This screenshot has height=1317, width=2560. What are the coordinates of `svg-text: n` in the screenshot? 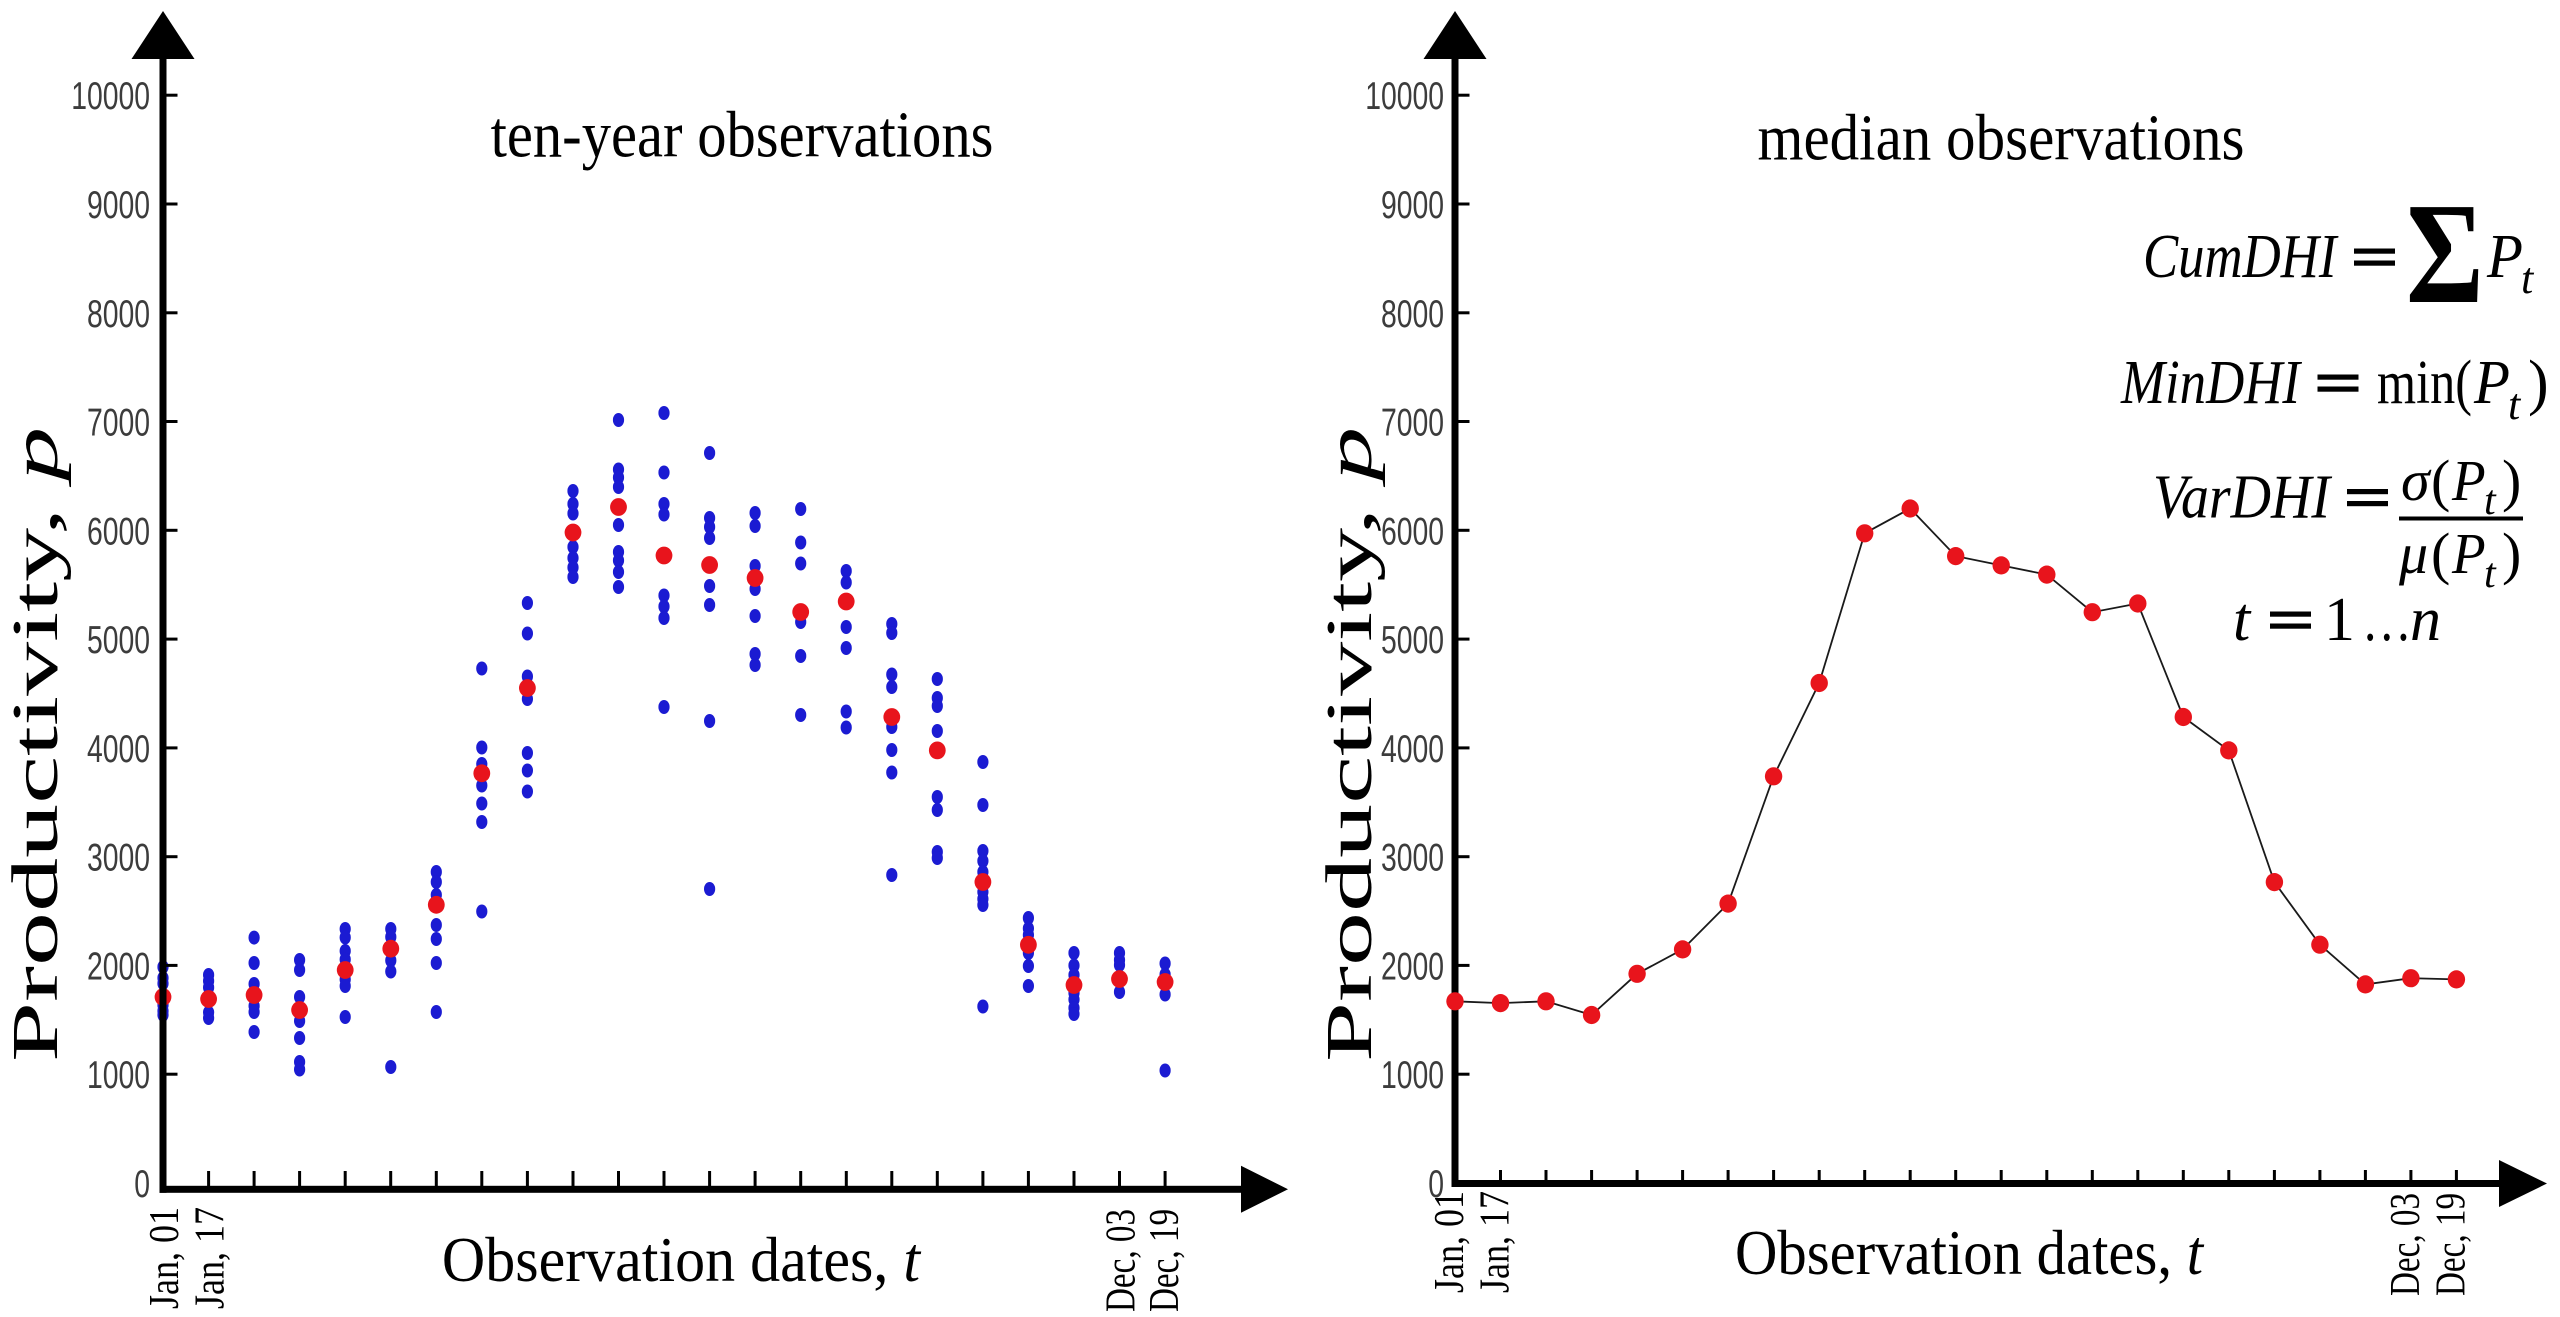 It's located at (2425, 620).